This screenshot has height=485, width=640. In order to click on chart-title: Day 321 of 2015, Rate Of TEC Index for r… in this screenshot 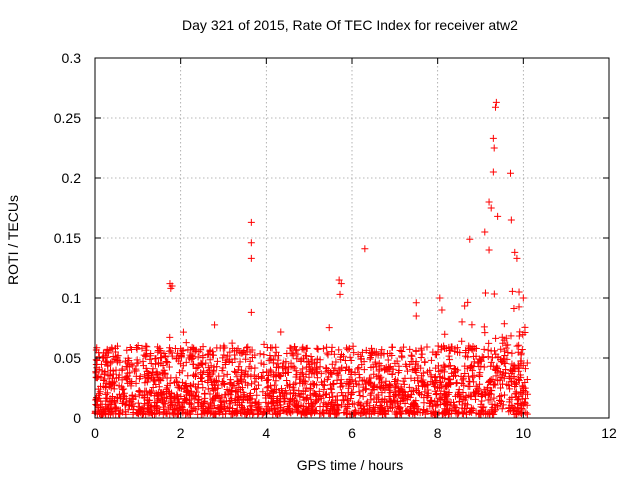, I will do `click(350, 25)`.